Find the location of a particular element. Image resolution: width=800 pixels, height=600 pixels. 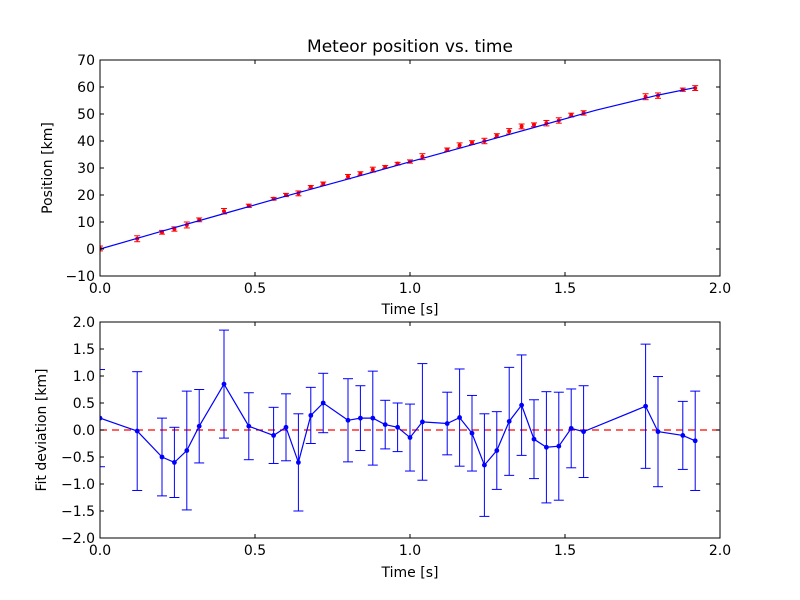

deviation-line is located at coordinates (398, 424).